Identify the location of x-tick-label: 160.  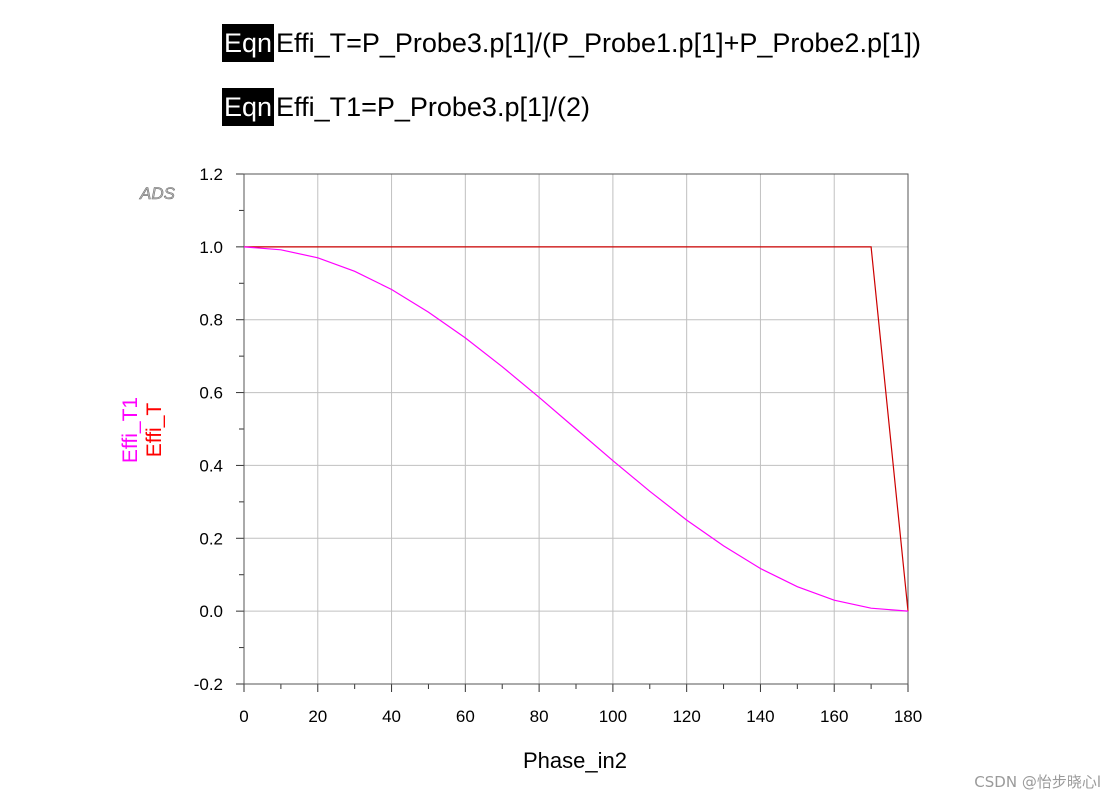
(834, 716).